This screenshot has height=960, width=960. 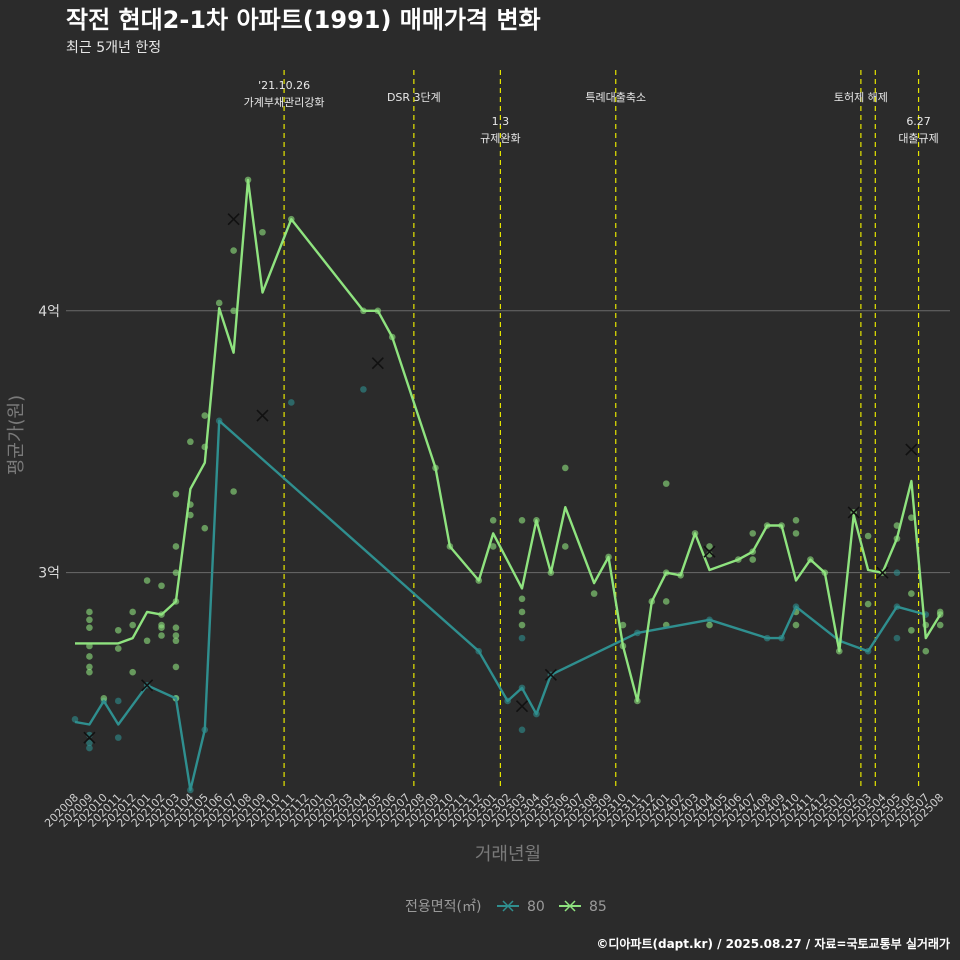 I want to click on event-annotation: 특례대출축소, so click(x=615, y=97).